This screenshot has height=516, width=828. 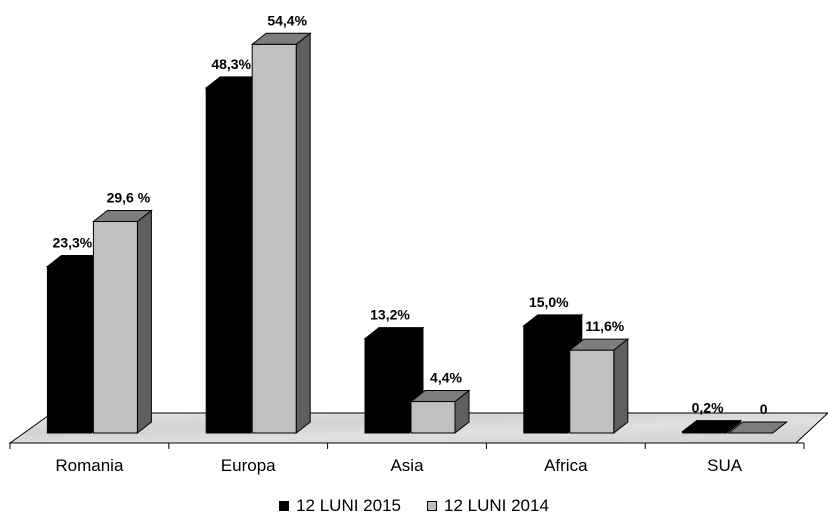 What do you see at coordinates (432, 506) in the screenshot?
I see `legend-swatch-2014` at bounding box center [432, 506].